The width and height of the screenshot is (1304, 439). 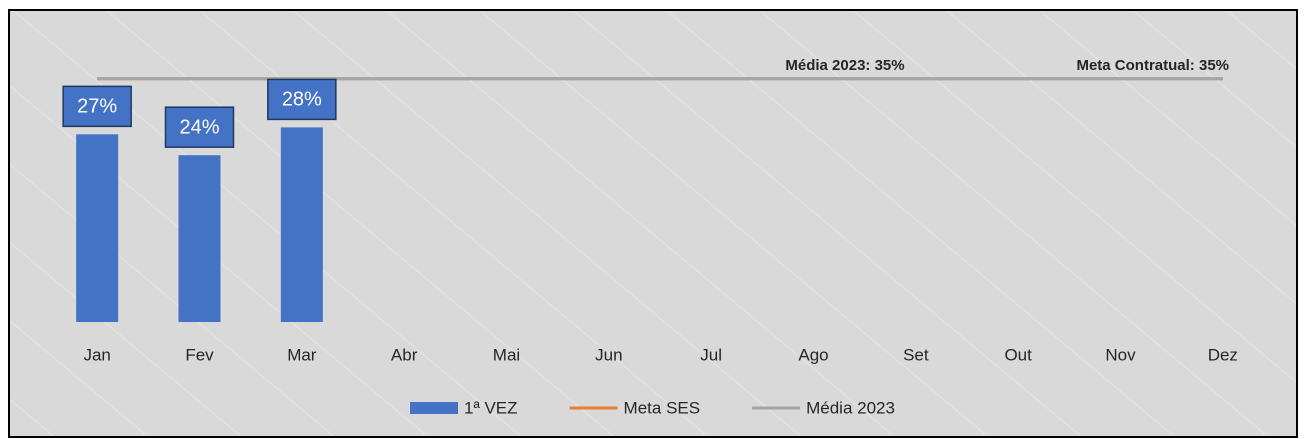 What do you see at coordinates (96, 354) in the screenshot?
I see `x-tick-label: Jan` at bounding box center [96, 354].